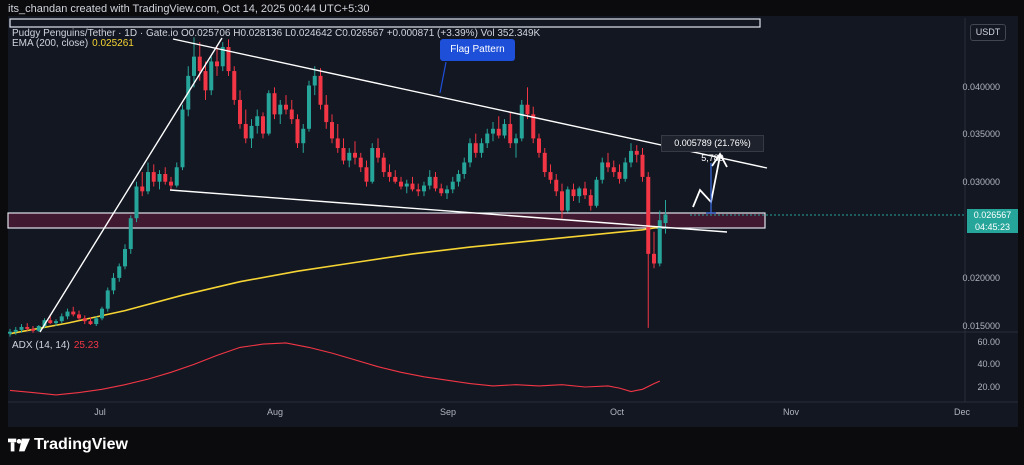 Image resolution: width=1024 pixels, height=465 pixels. What do you see at coordinates (706, 181) in the screenshot?
I see `projection-arrow` at bounding box center [706, 181].